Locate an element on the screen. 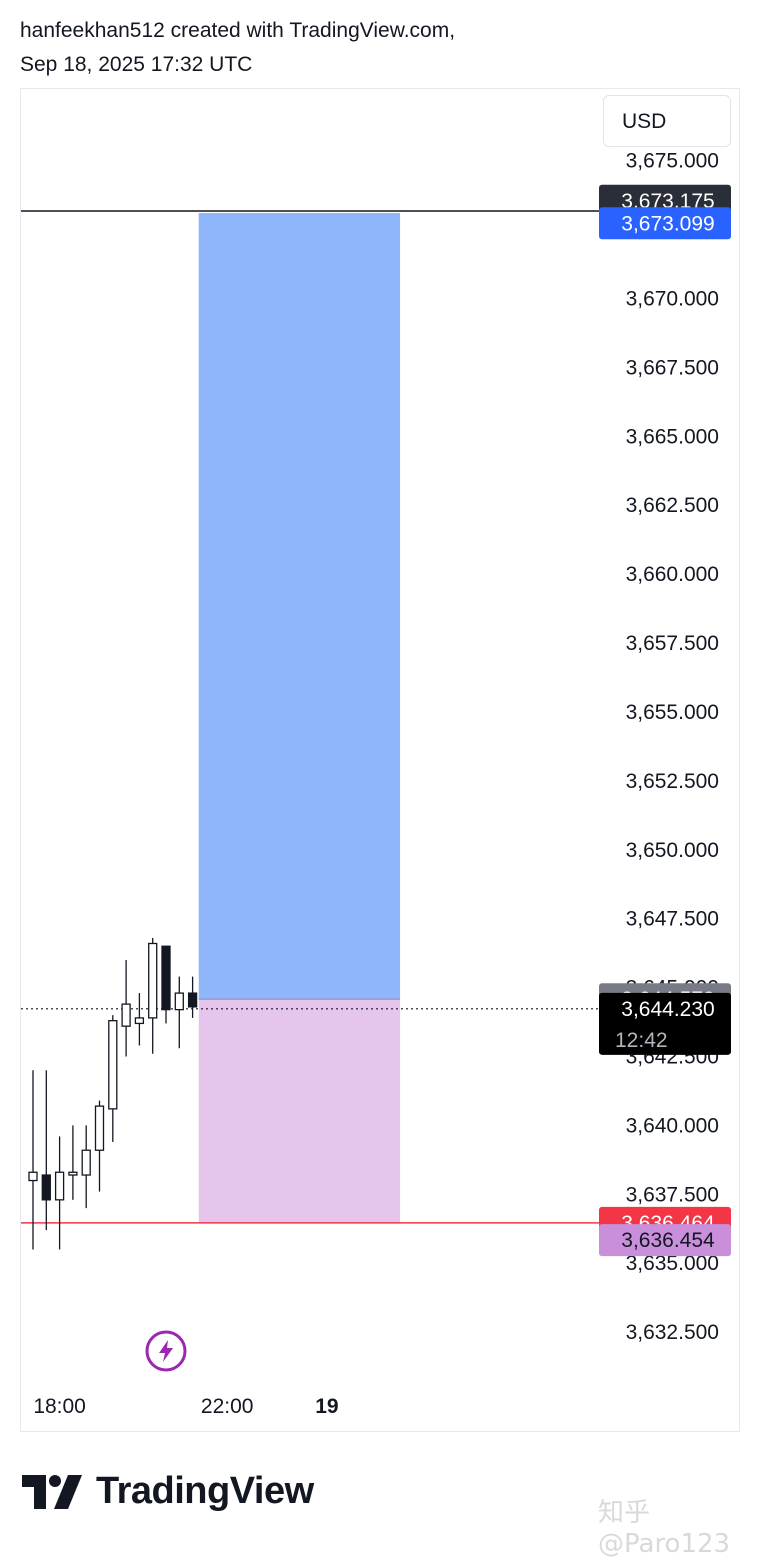 This screenshot has width=760, height=1559. price-label: 3,636.454 is located at coordinates (665, 1240).